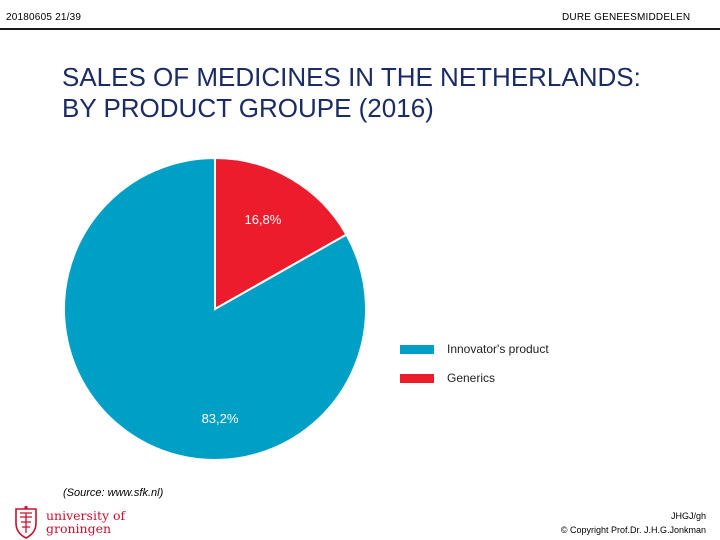 The height and width of the screenshot is (540, 720). Describe the element at coordinates (26, 522) in the screenshot. I see `crest-icon` at that location.